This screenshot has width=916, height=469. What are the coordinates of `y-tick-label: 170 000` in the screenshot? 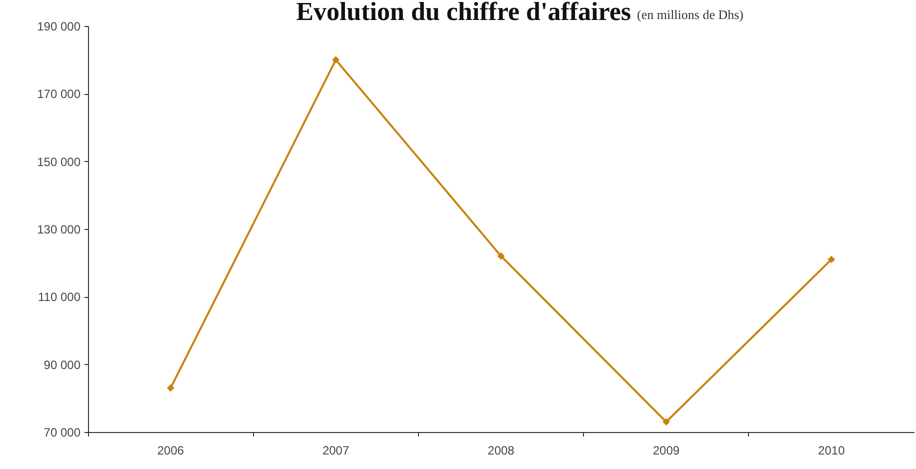 It's located at (59, 94).